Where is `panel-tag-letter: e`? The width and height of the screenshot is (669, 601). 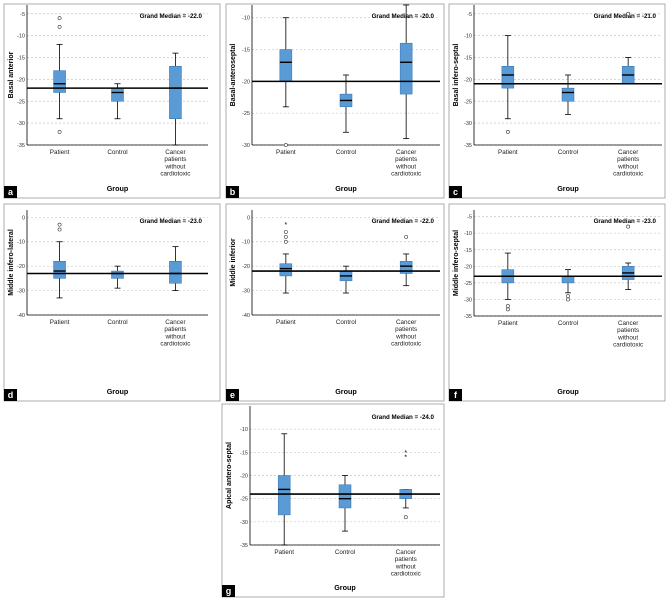
panel-tag-letter: e is located at coordinates (232, 395).